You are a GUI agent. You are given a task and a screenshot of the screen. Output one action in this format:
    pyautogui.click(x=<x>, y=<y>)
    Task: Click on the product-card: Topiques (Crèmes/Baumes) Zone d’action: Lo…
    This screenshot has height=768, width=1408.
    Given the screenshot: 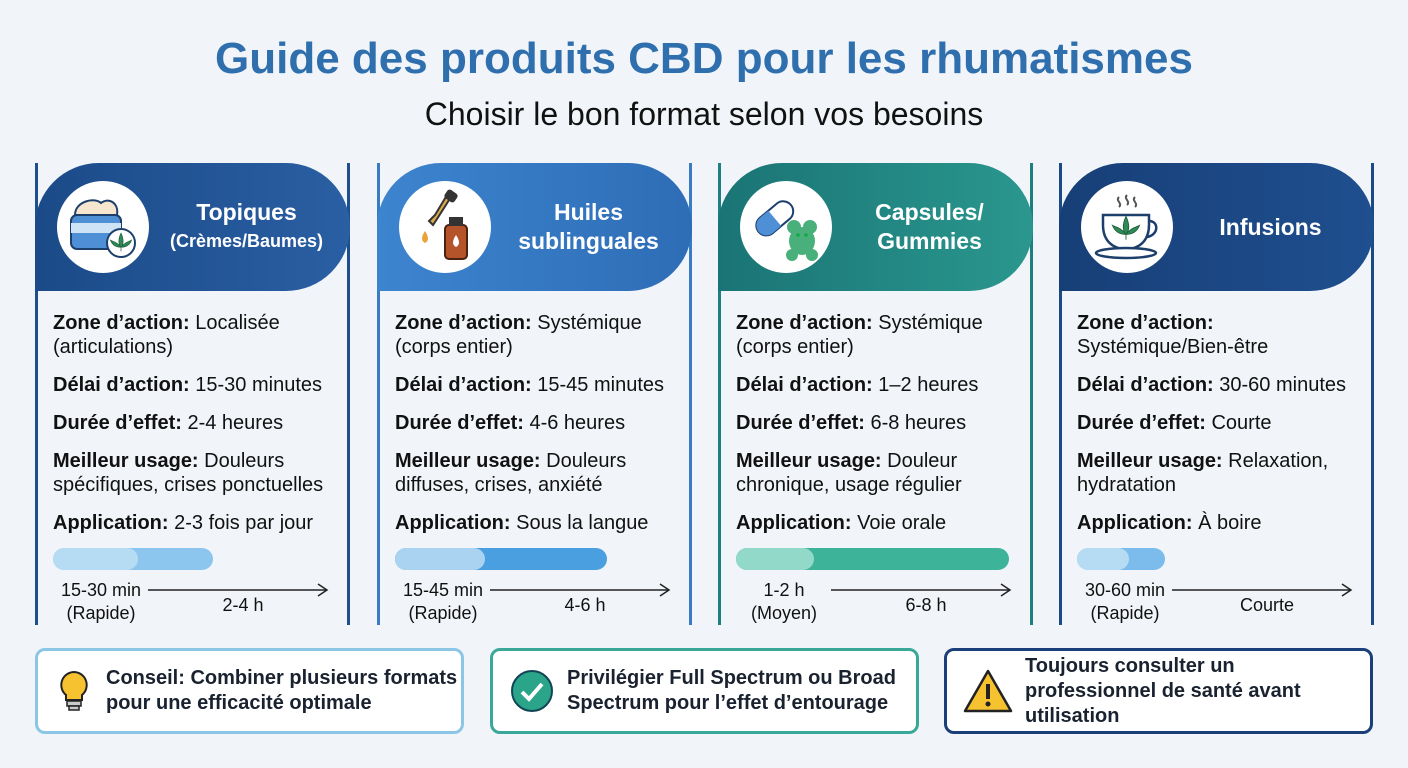 What is the action you would take?
    pyautogui.click(x=192, y=394)
    